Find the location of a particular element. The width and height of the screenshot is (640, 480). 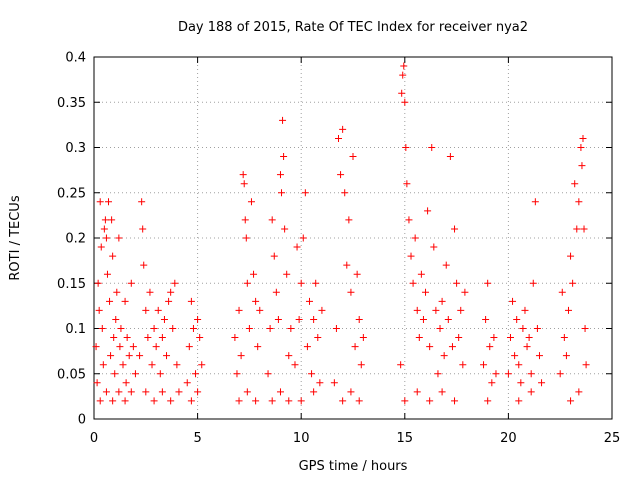

x-tick-label: 5 is located at coordinates (197, 438).